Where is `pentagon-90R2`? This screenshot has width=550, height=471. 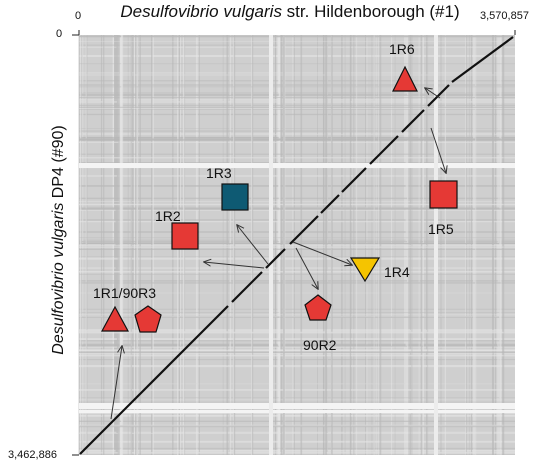
pentagon-90R2 is located at coordinates (318, 307).